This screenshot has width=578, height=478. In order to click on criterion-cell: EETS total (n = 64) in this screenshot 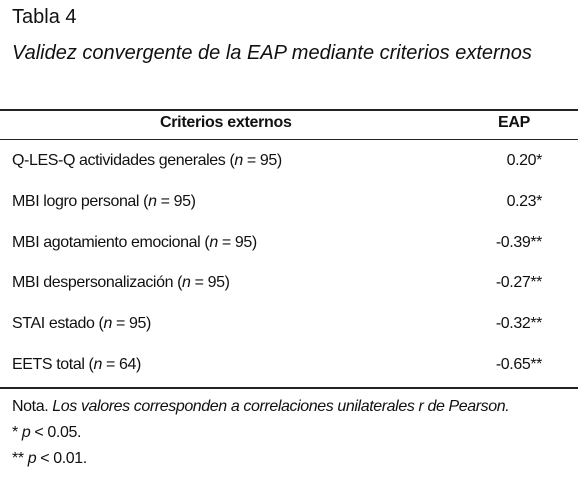, I will do `click(76, 365)`.